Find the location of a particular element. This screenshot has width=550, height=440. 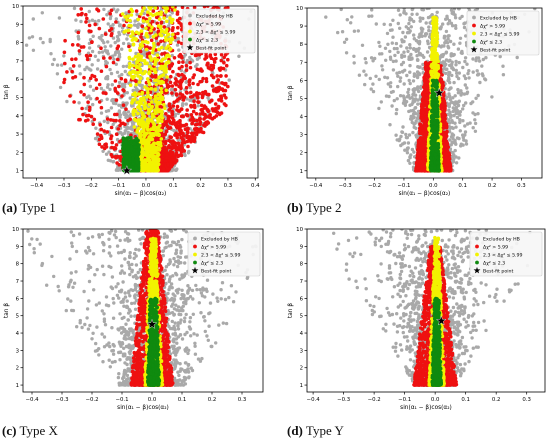

x-tick-label: 0.0 is located at coordinates (146, 186).